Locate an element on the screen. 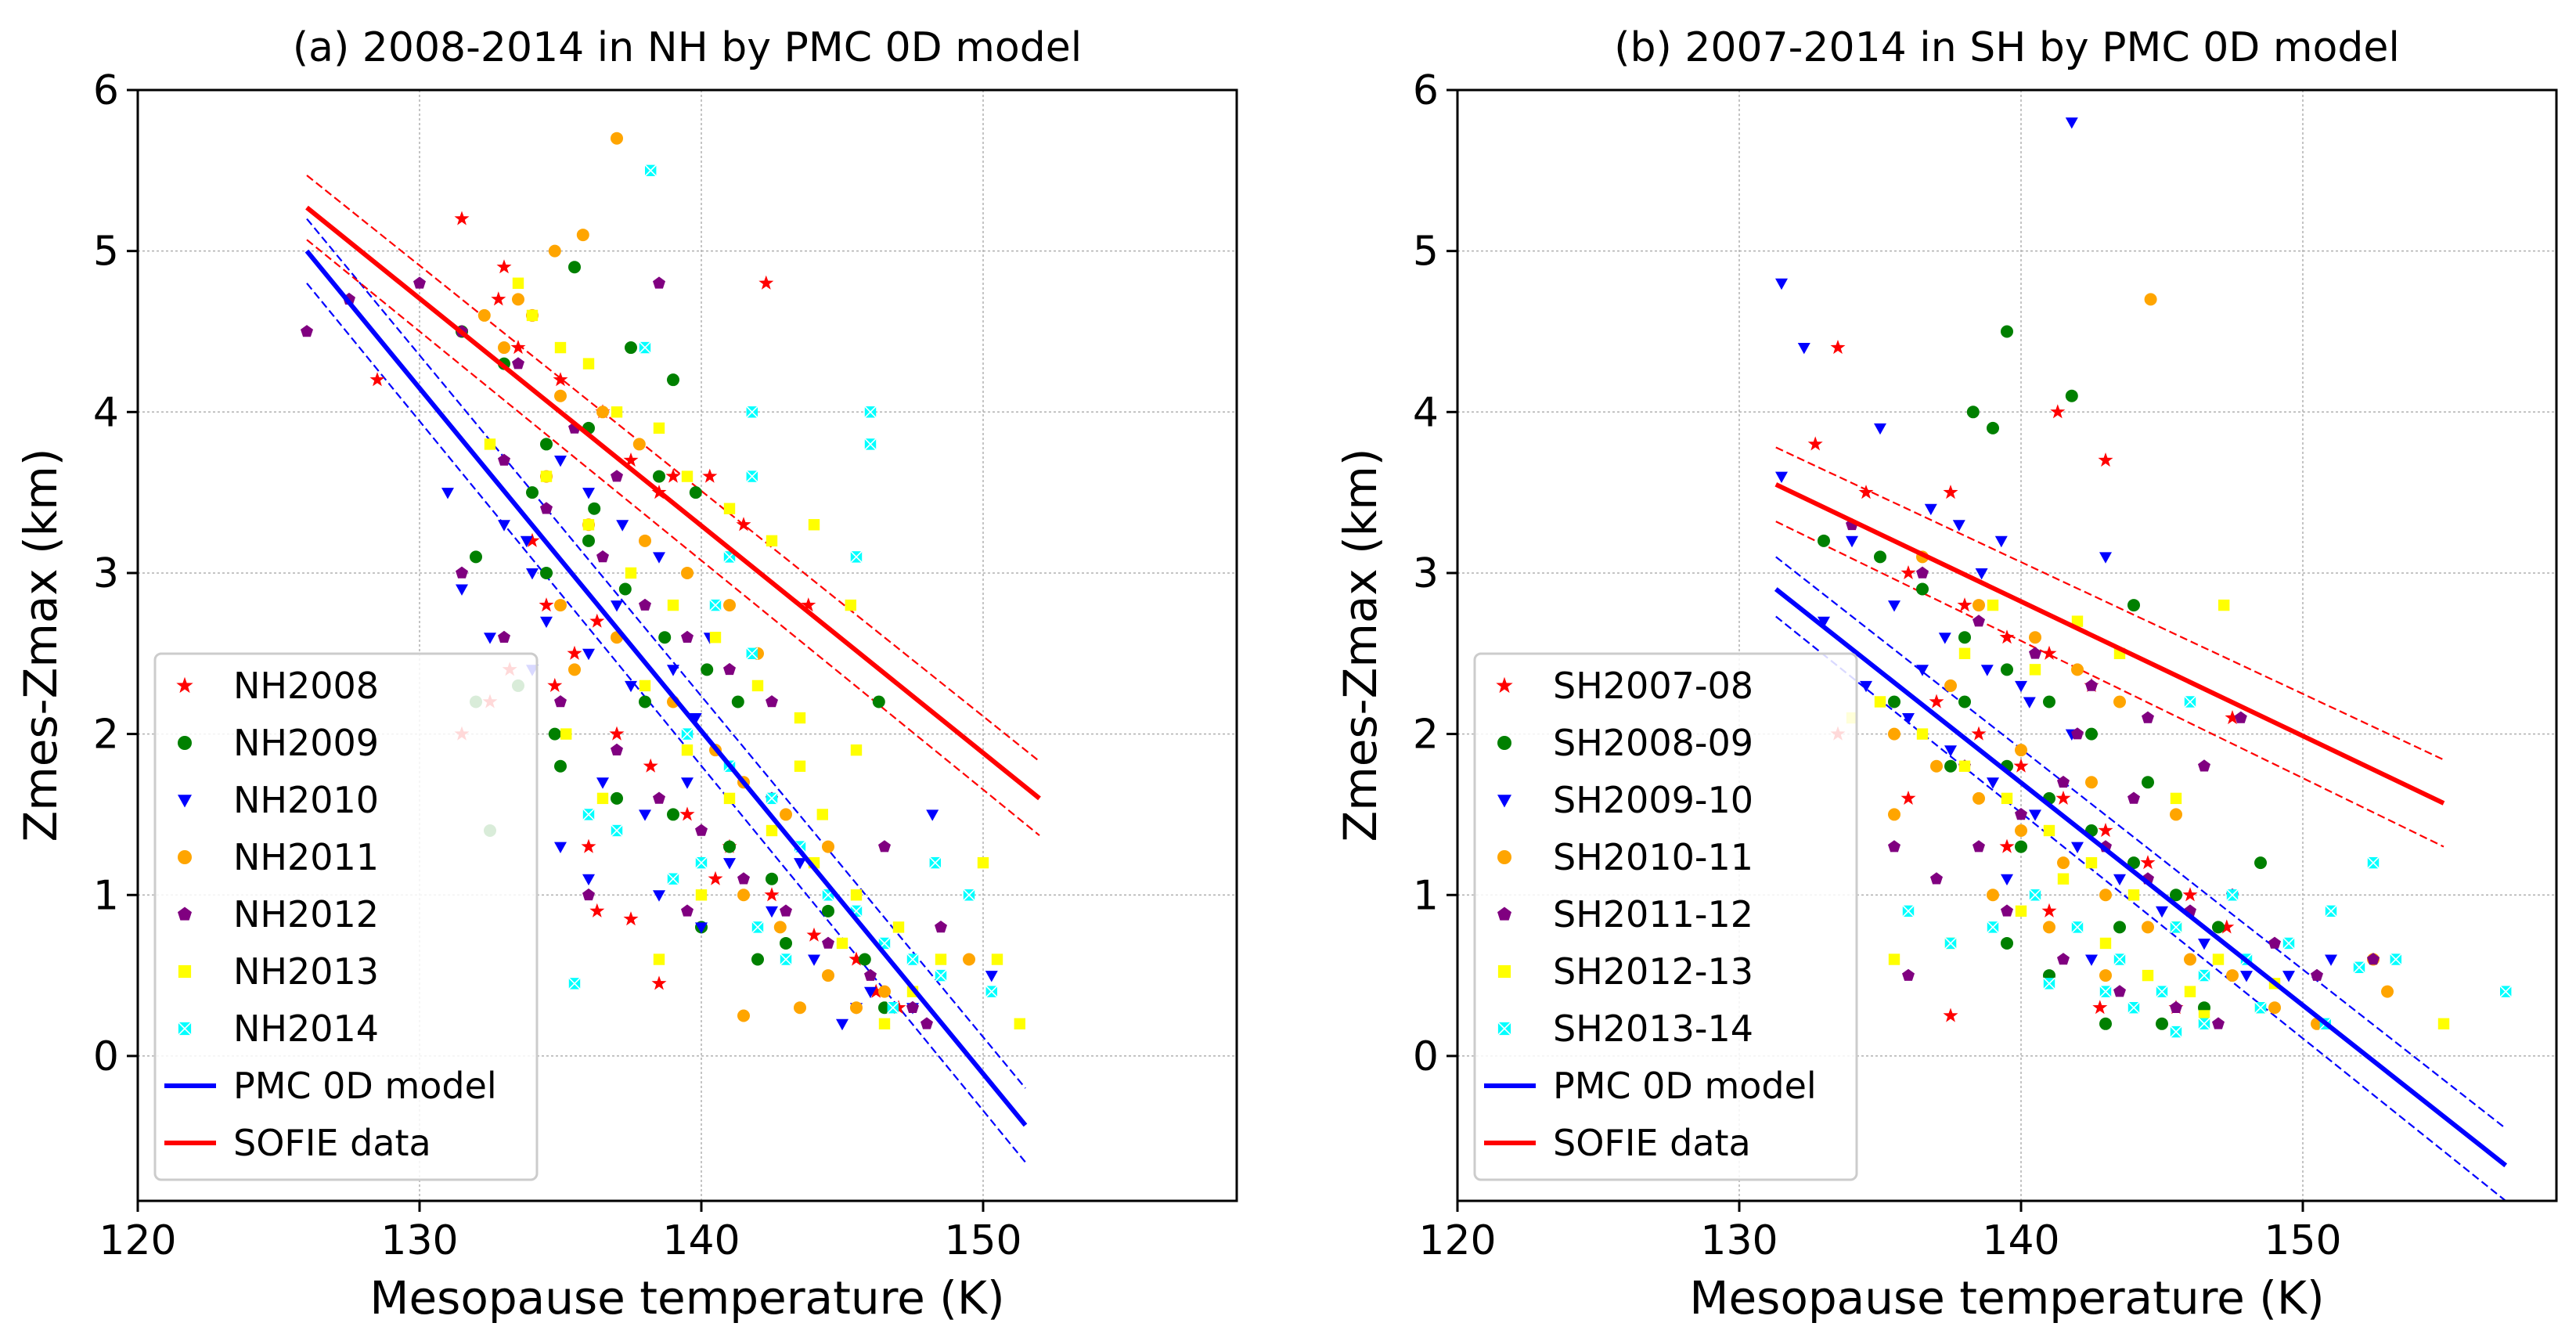  panel-b-pmc-0d-model-upper-bound is located at coordinates (2140, 843).